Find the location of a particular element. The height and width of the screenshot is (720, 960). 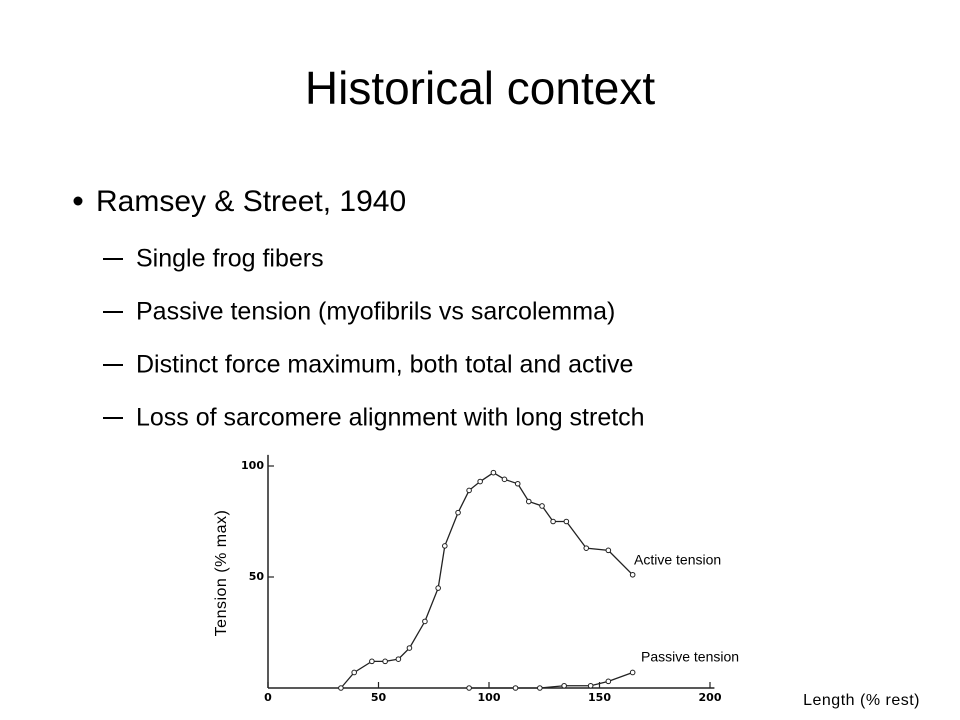

bullet-dot is located at coordinates (78, 201).